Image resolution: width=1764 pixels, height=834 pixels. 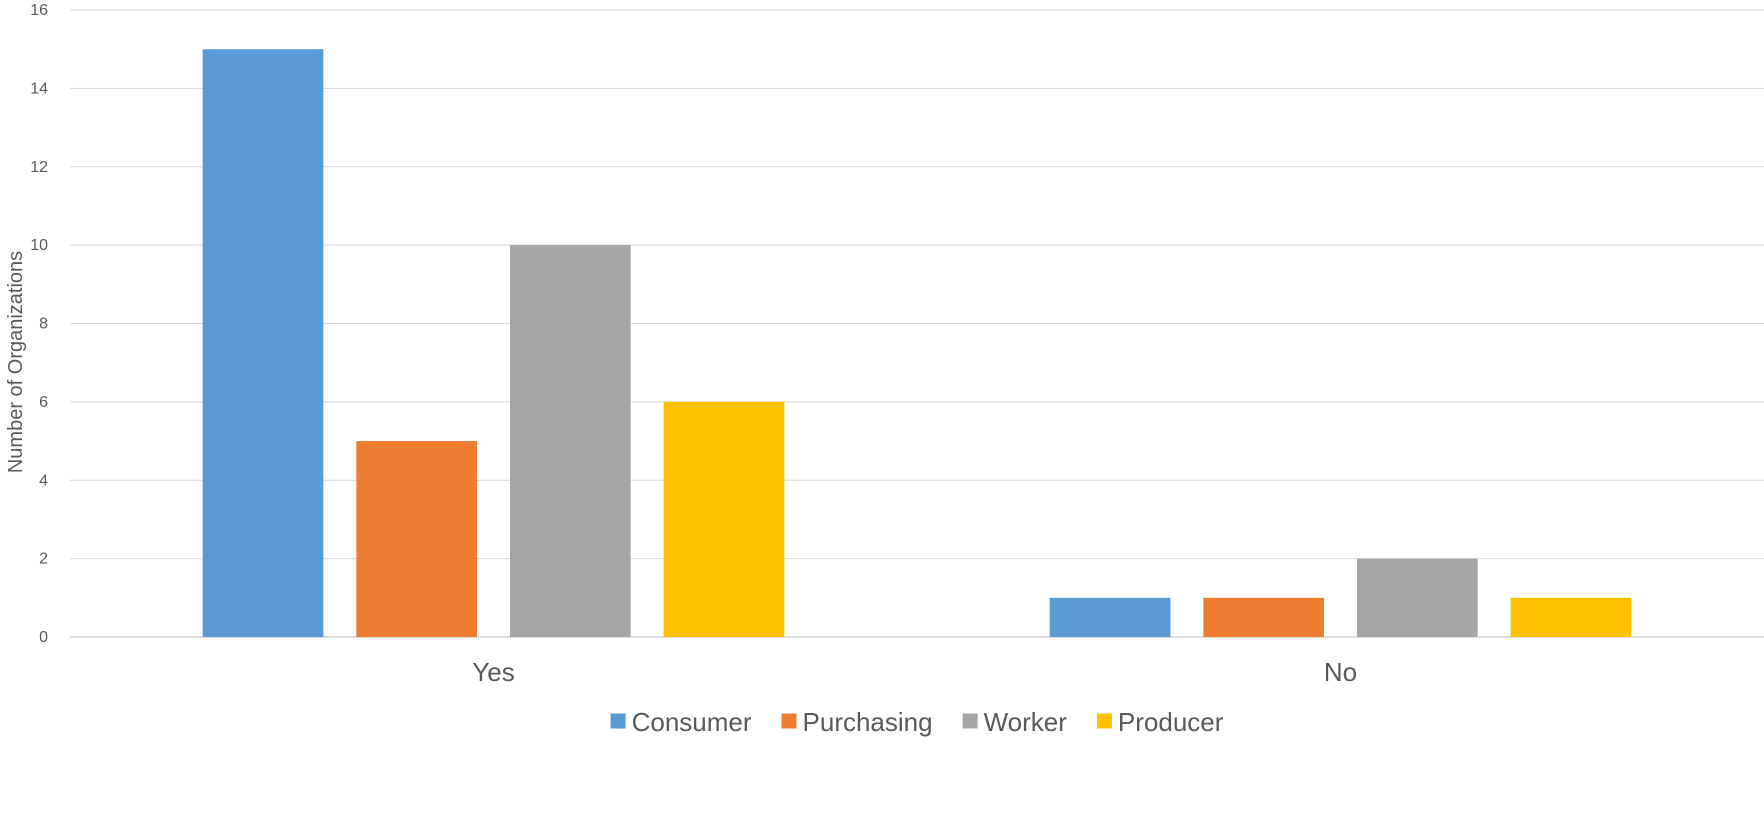 What do you see at coordinates (970, 721) in the screenshot?
I see `legend-swatch-worker` at bounding box center [970, 721].